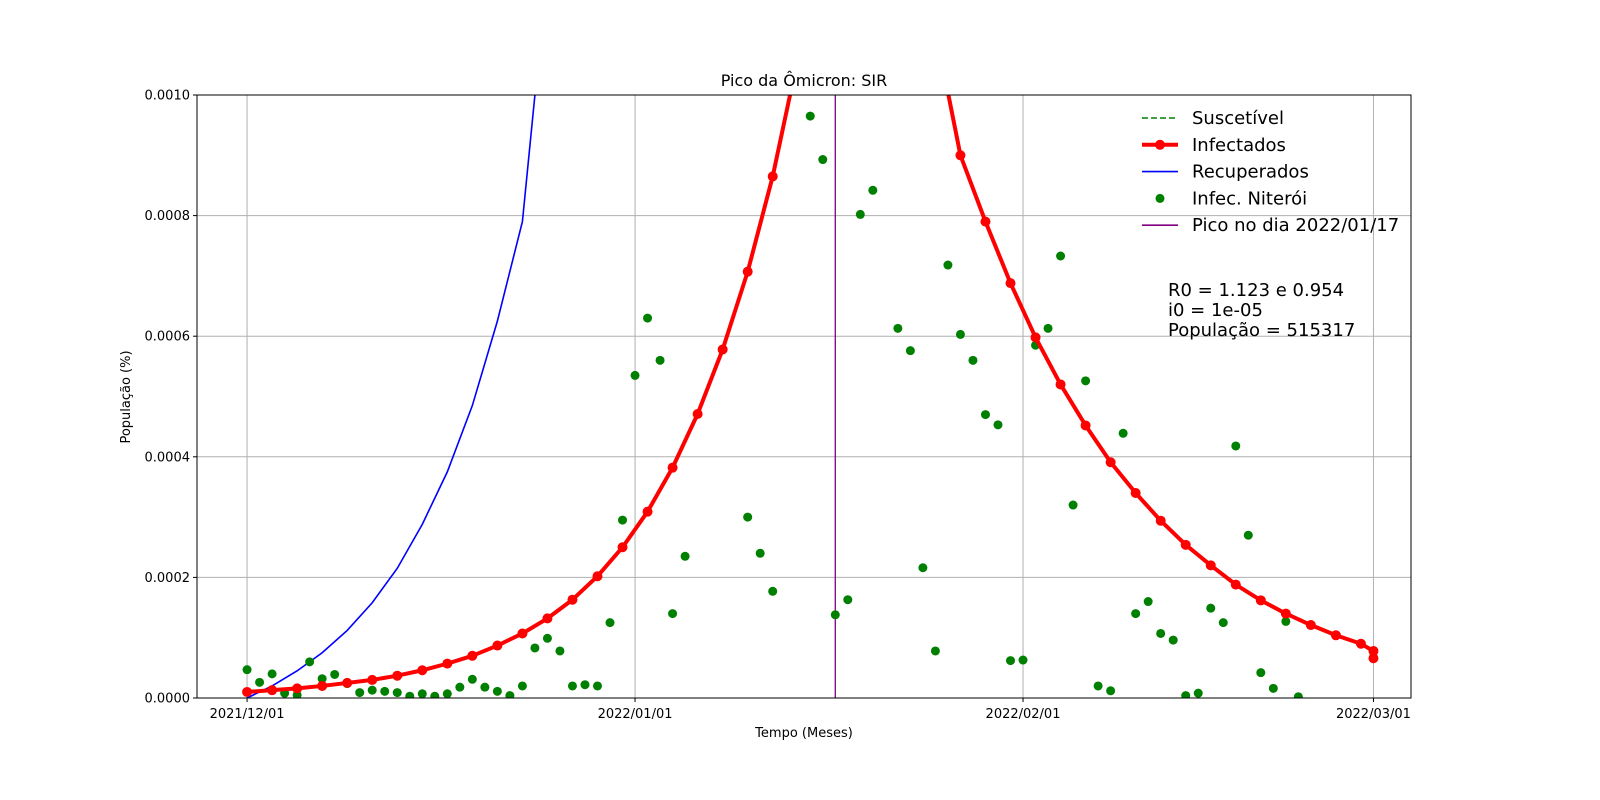 Image resolution: width=1600 pixels, height=800 pixels. I want to click on x-axis-label: Tempo (Meses), so click(803, 733).